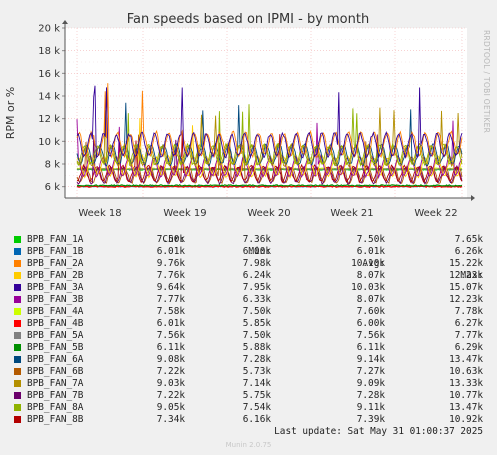  Describe the element at coordinates (55, 323) in the screenshot. I see `legend-series-name: BPB_FAN_4B` at that location.